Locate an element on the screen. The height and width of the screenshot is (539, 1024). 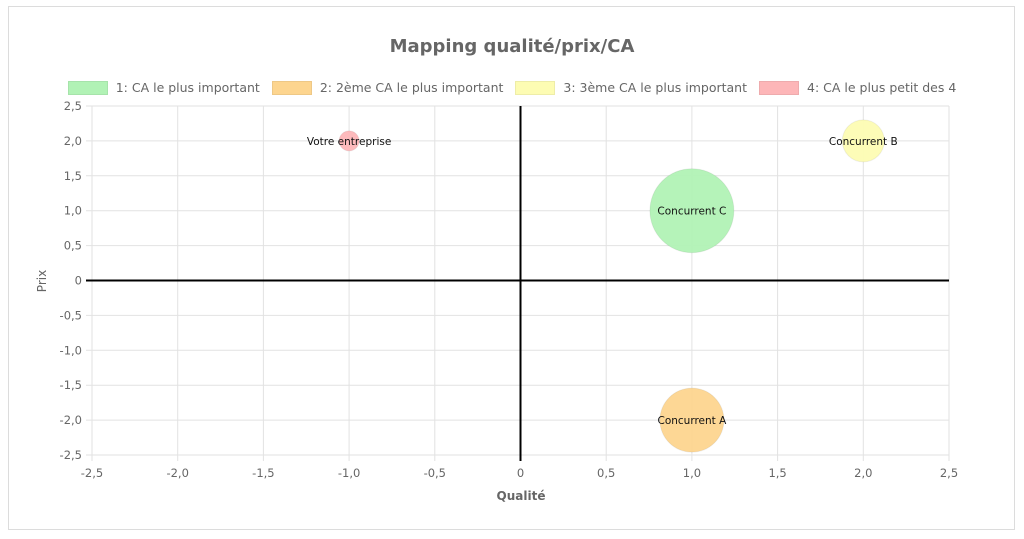
chart-title: Mapping qualité/prix/CA is located at coordinates (512, 46).